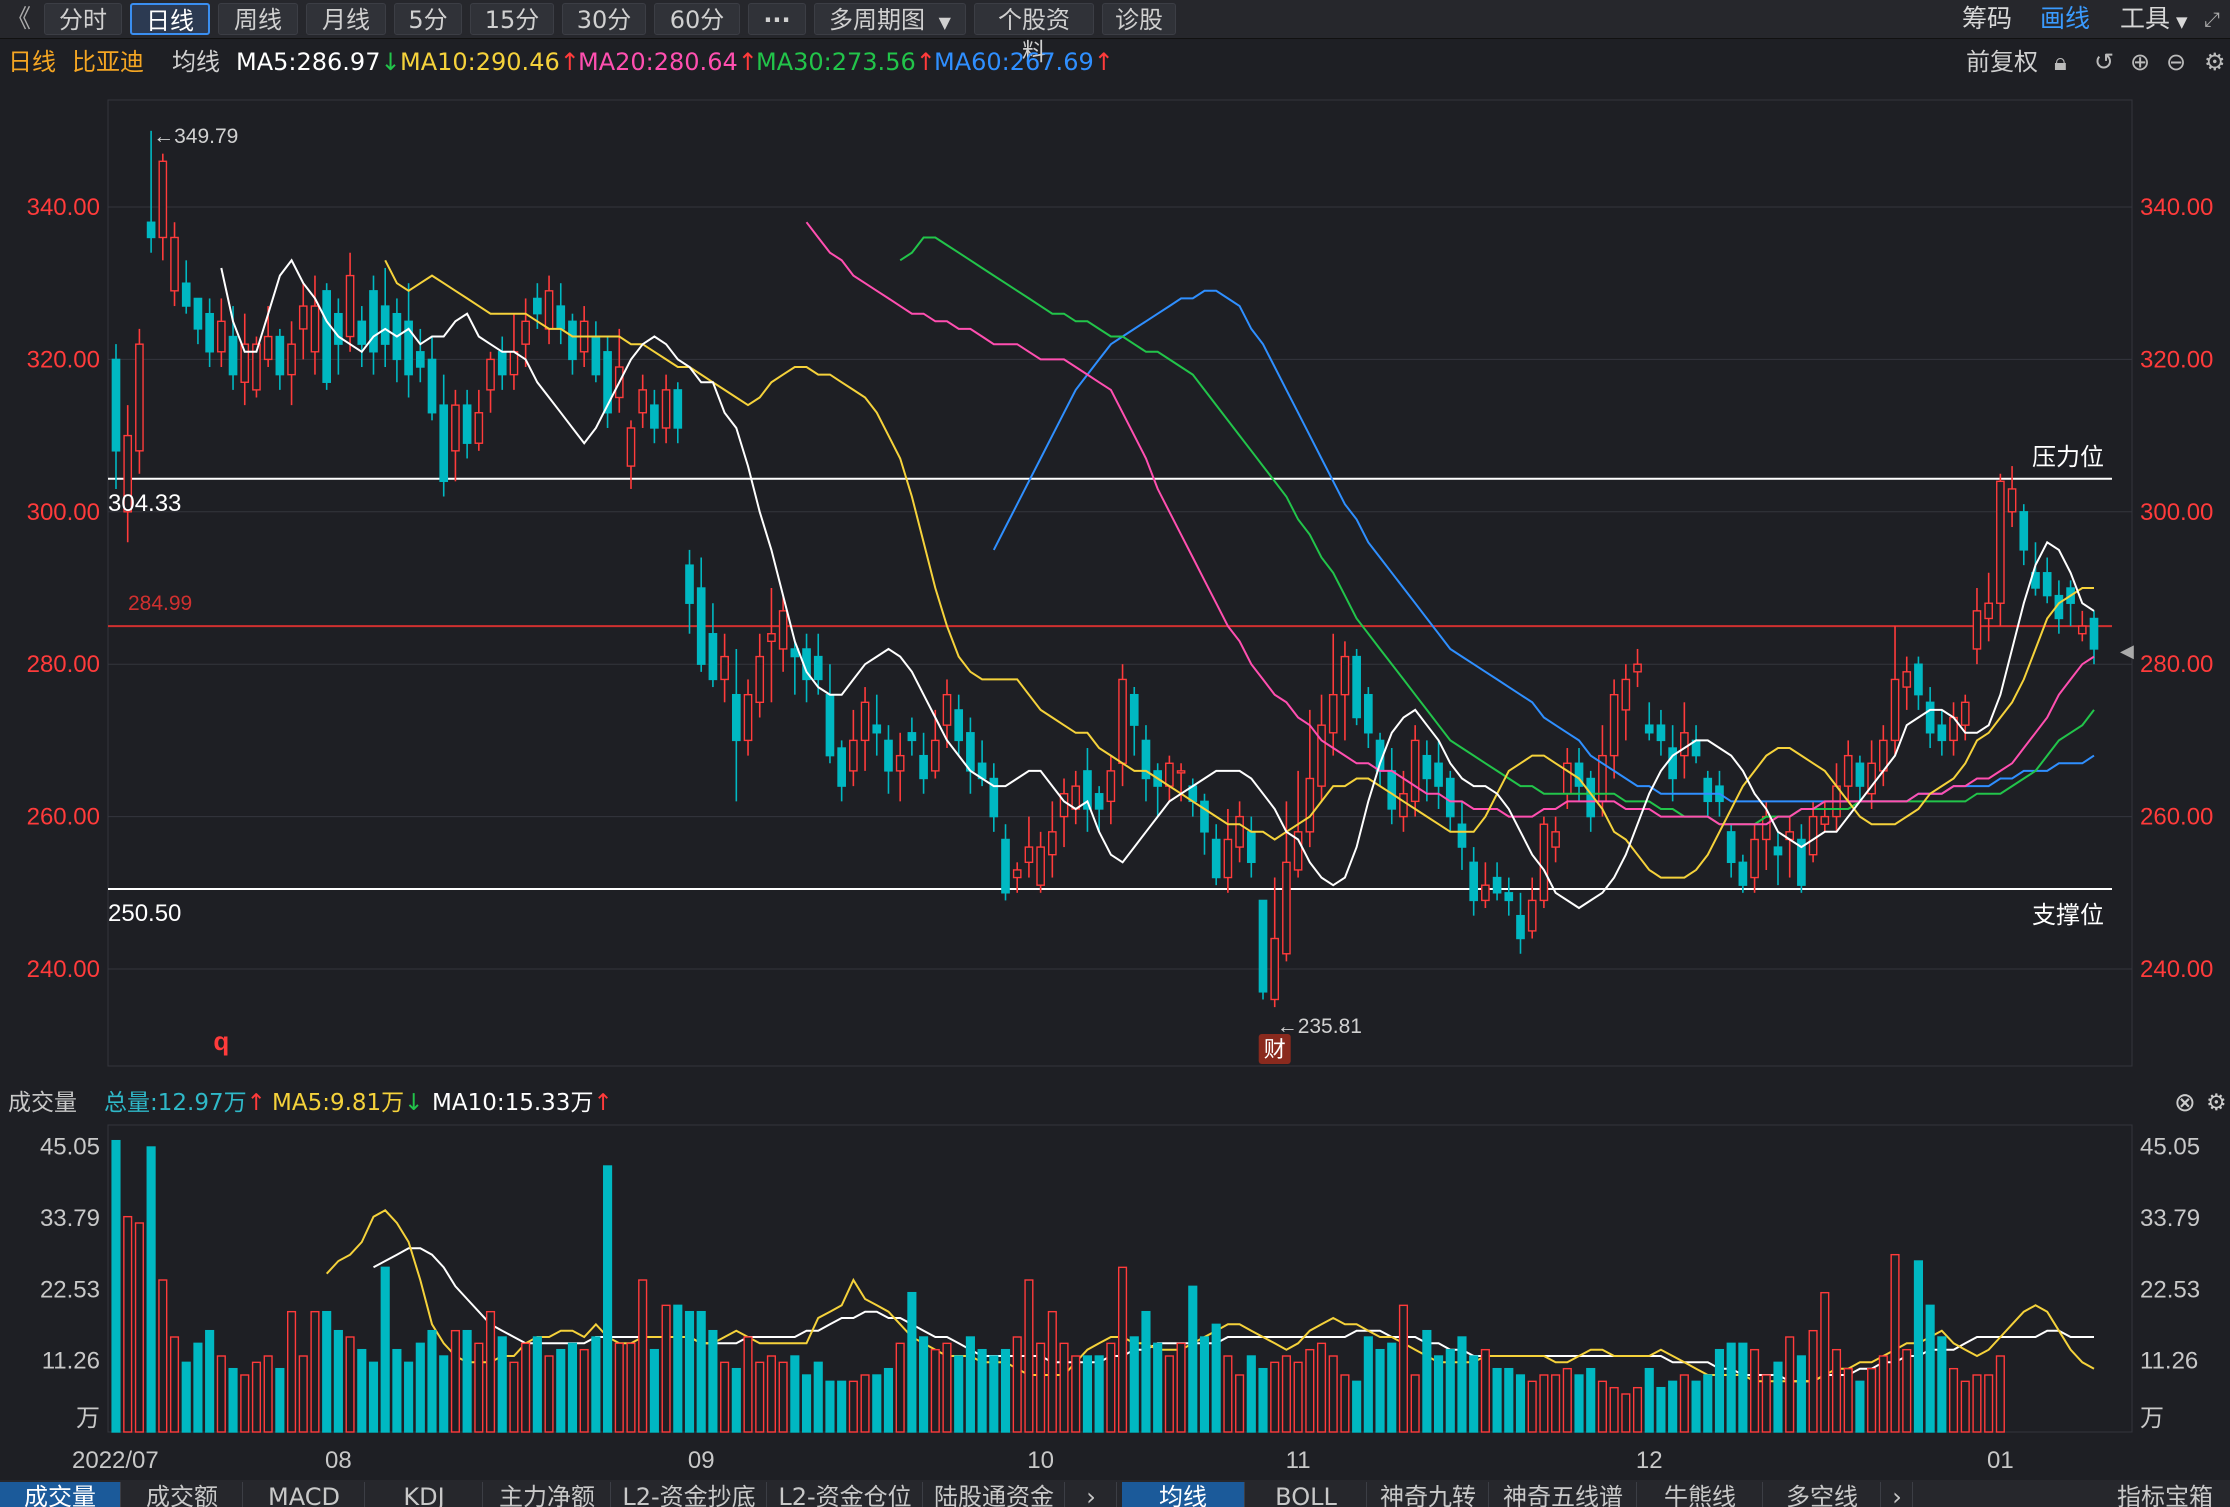 This screenshot has height=1507, width=2230. Describe the element at coordinates (547, 1494) in the screenshot. I see `tab-main-net: 主力净额` at that location.